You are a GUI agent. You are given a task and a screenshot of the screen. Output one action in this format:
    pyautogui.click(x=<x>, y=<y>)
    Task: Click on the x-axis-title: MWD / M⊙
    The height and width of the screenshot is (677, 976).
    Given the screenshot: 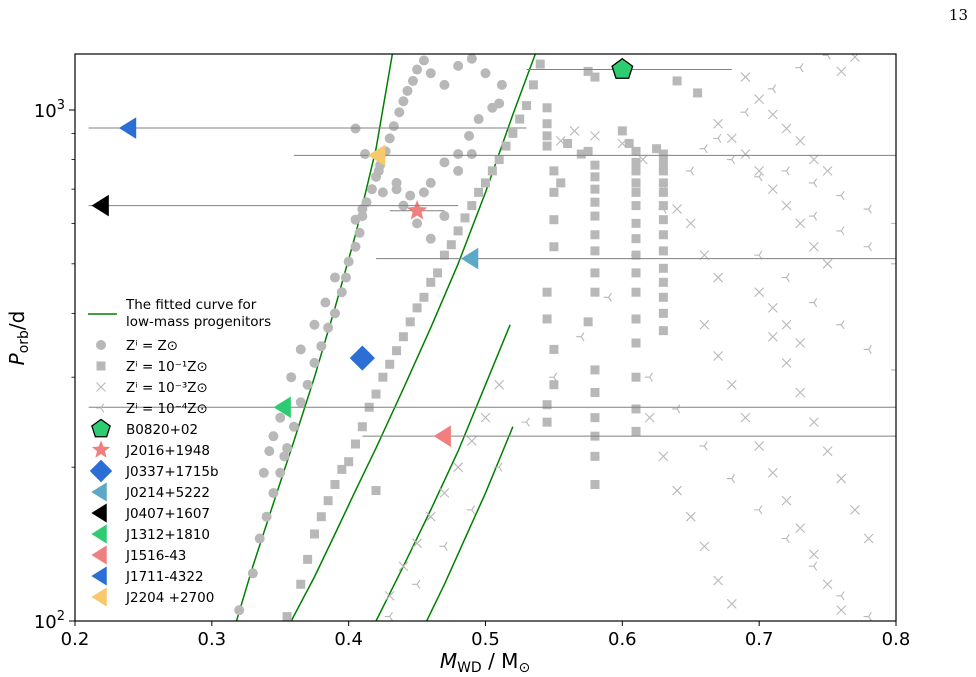 What is the action you would take?
    pyautogui.click(x=485, y=662)
    